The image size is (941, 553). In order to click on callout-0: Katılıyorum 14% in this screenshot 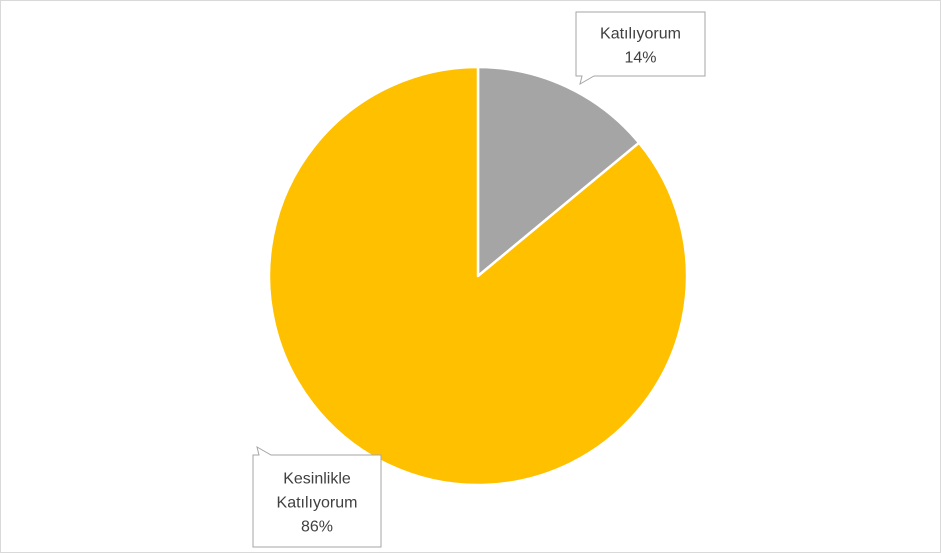, I will do `click(640, 48)`.